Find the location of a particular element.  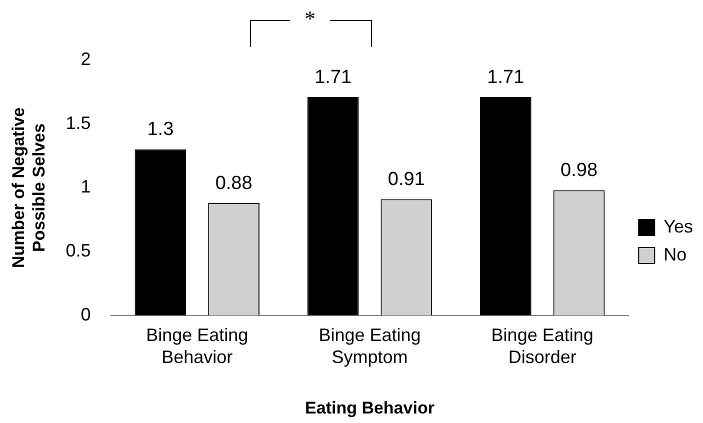

data-label: 0.98 is located at coordinates (579, 170).